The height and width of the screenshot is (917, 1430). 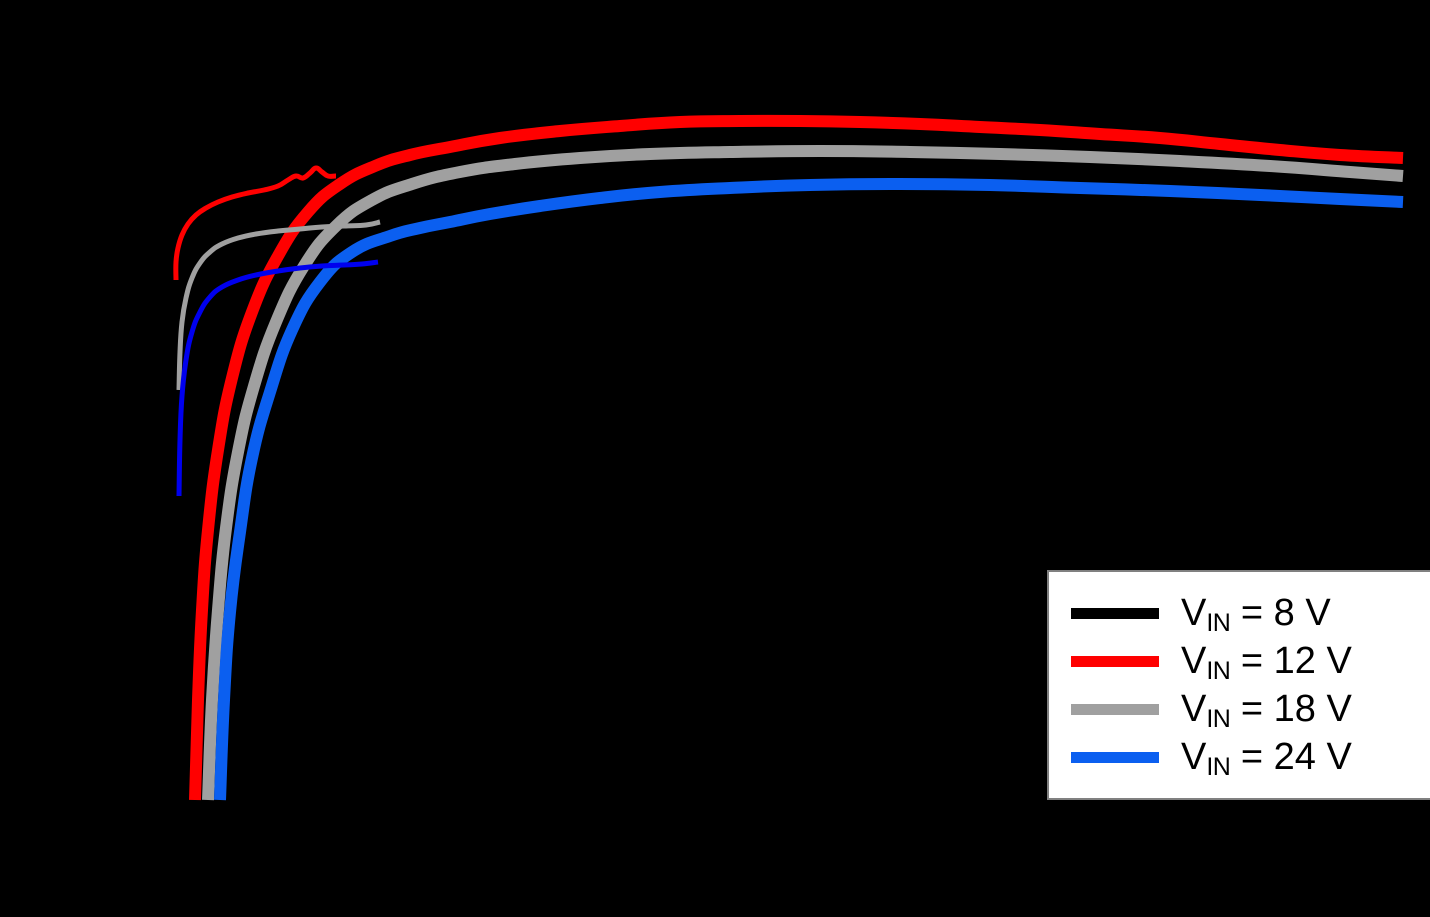 I want to click on legend-swatch-vin-12v, so click(x=1115, y=661).